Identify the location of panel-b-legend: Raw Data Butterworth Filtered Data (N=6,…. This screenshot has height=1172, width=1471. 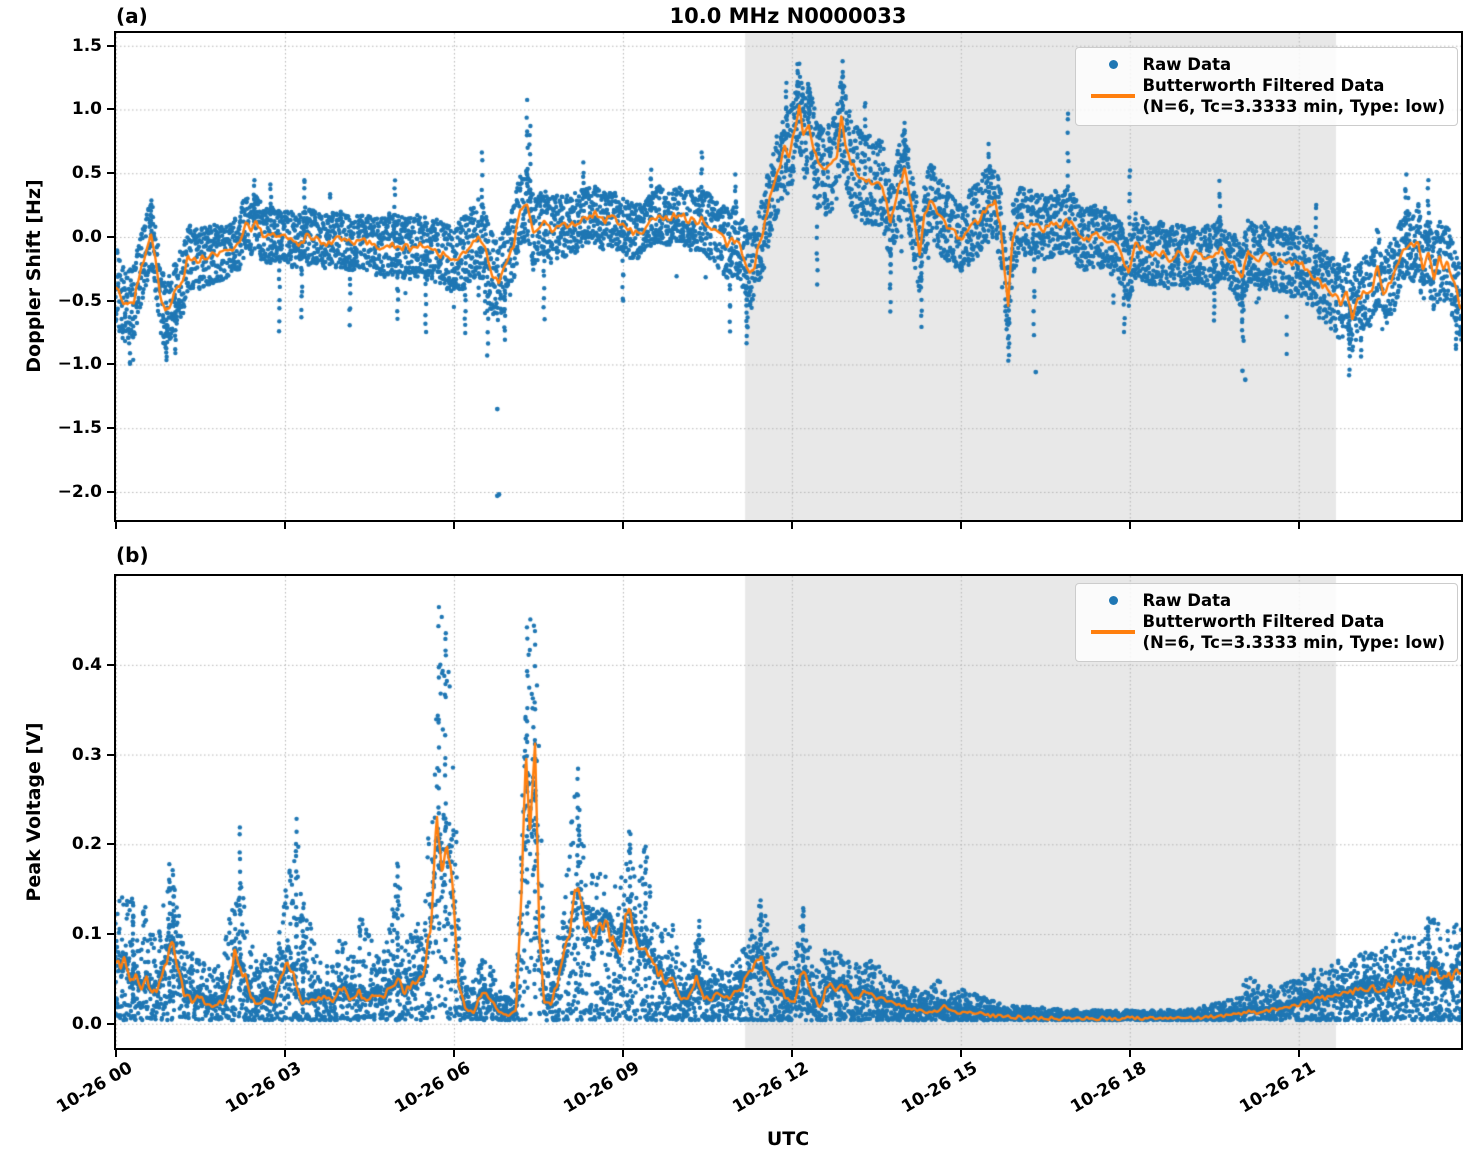
(1266, 623).